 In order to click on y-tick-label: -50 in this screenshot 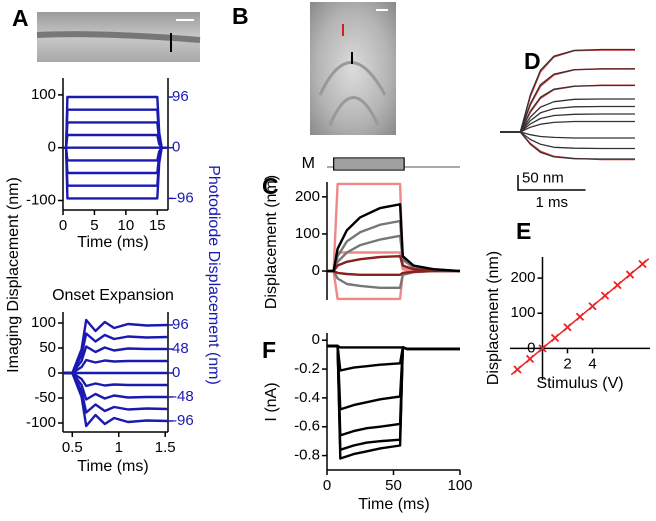, I will do `click(45, 397)`.